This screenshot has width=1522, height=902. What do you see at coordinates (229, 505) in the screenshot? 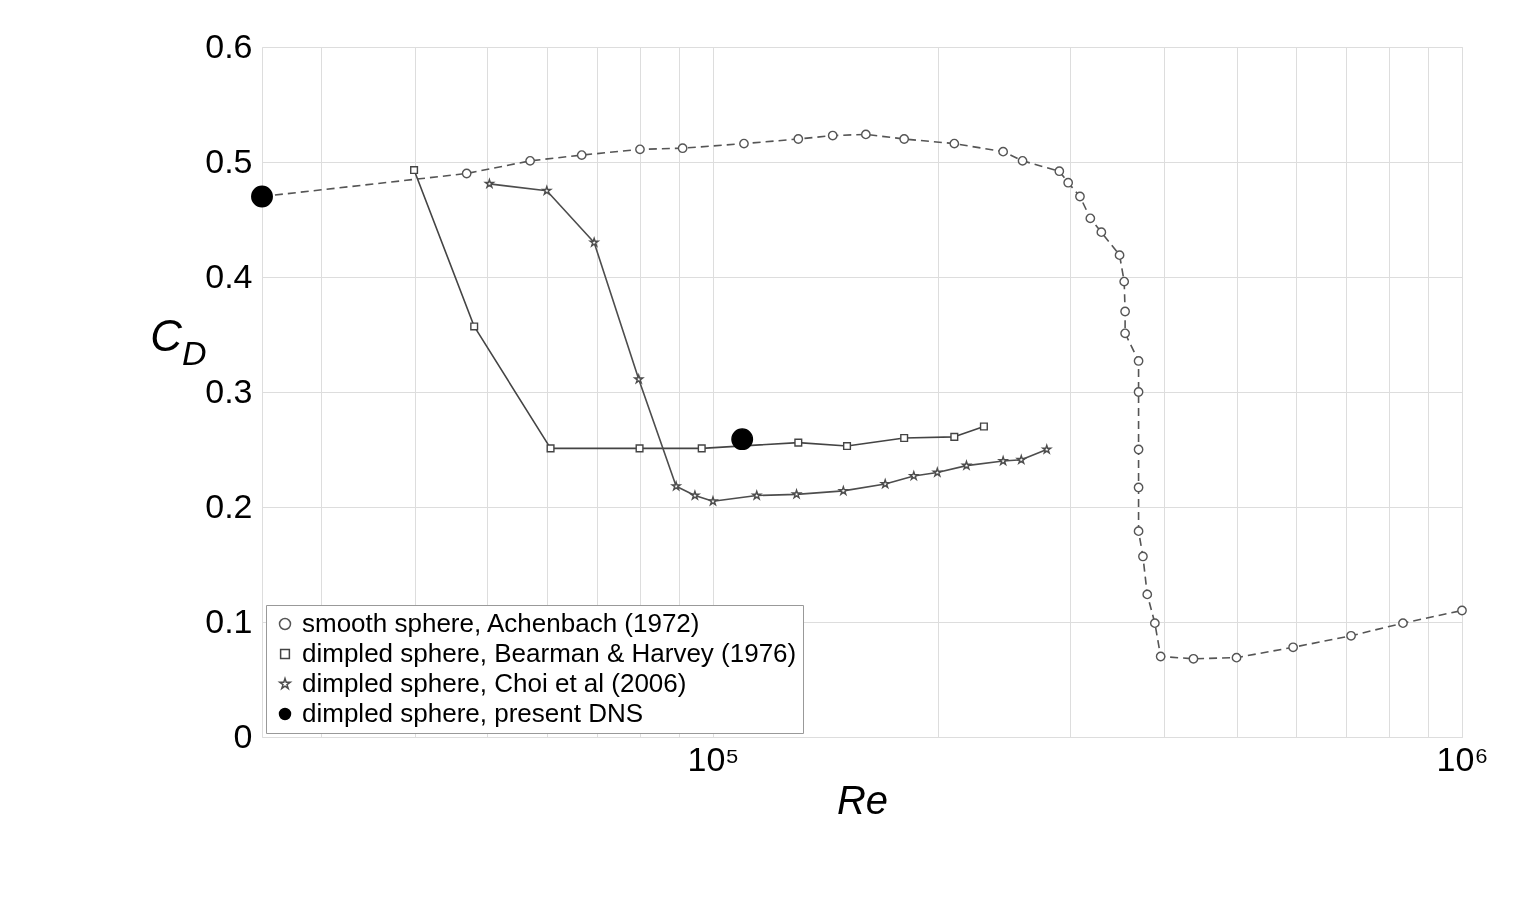
I see `y-tick-label: 0.2` at bounding box center [229, 505].